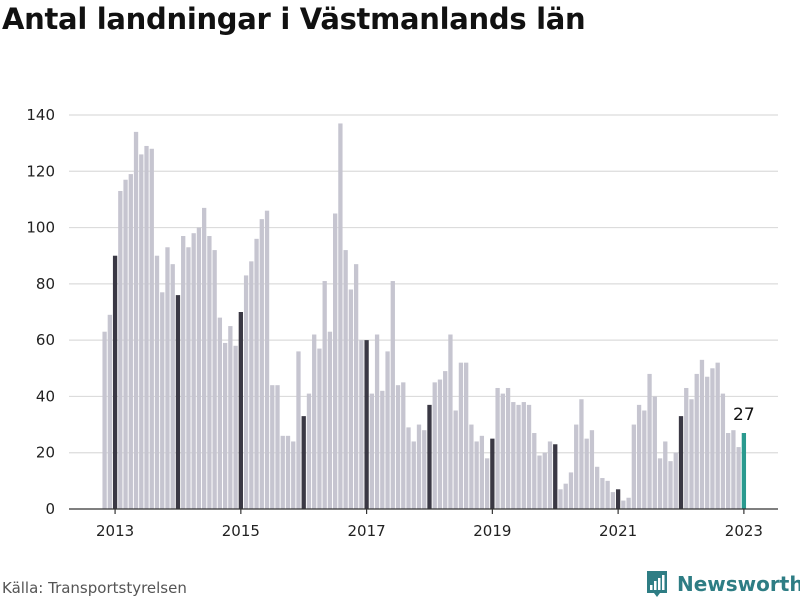 This screenshot has height=600, width=800. Describe the element at coordinates (241, 531) in the screenshot. I see `x-tick-label: 2015` at that location.